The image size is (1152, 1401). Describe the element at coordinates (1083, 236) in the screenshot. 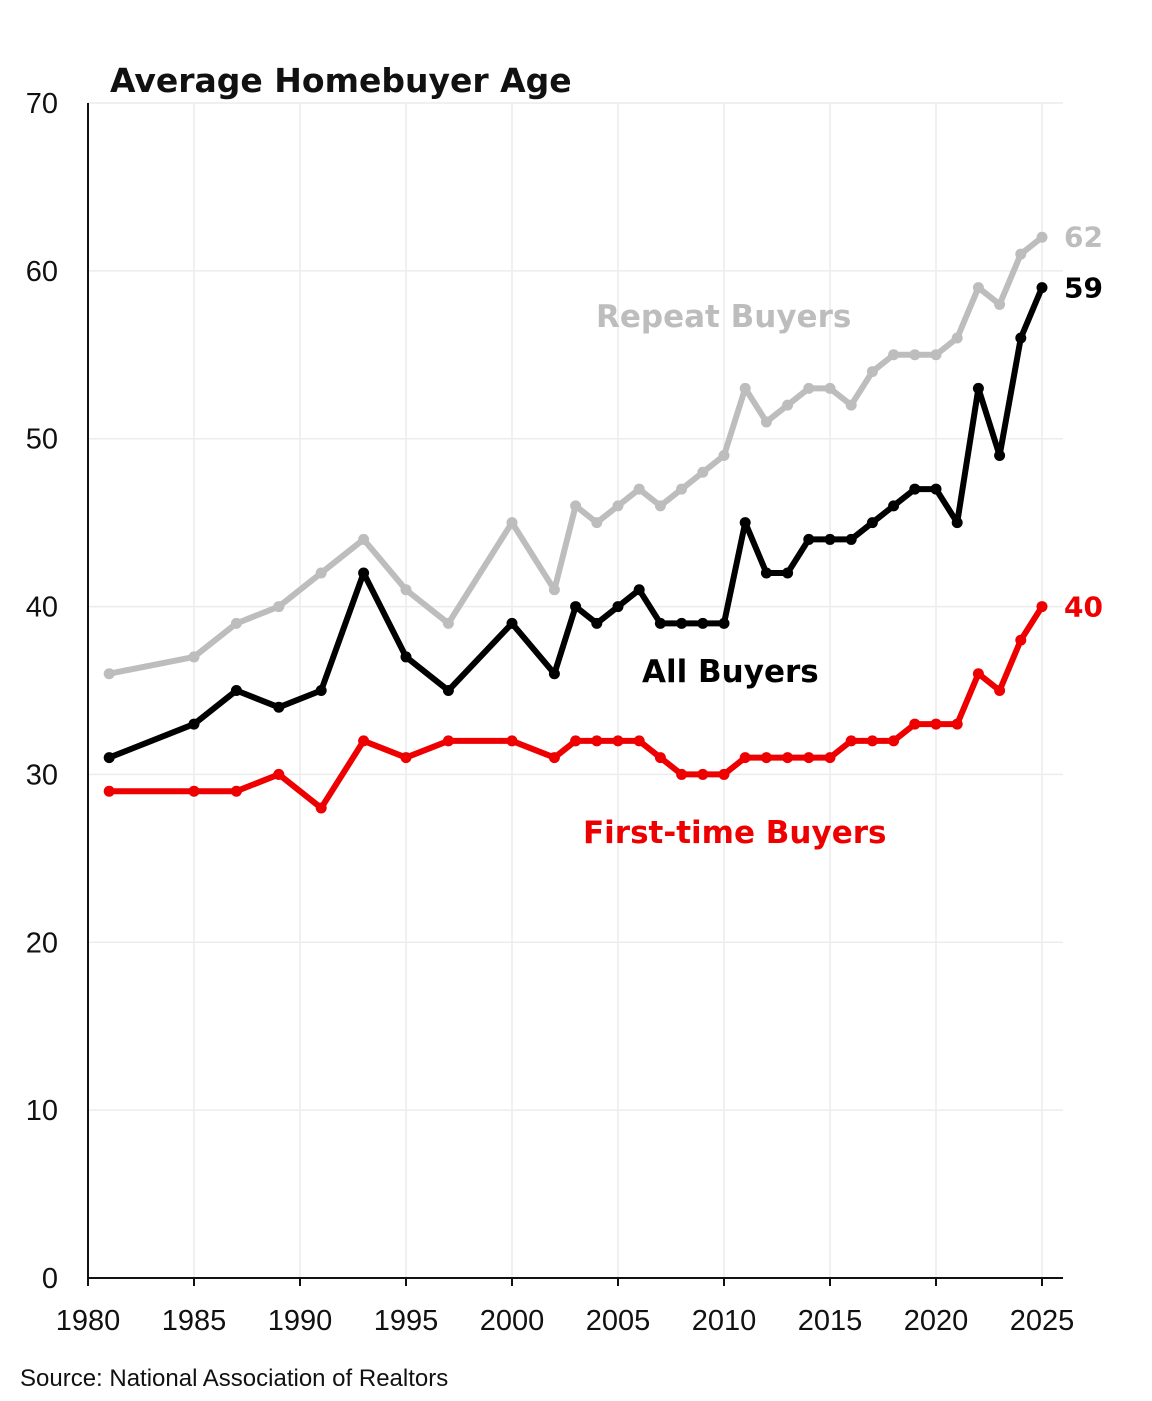

I see `end-value-label: 62` at that location.